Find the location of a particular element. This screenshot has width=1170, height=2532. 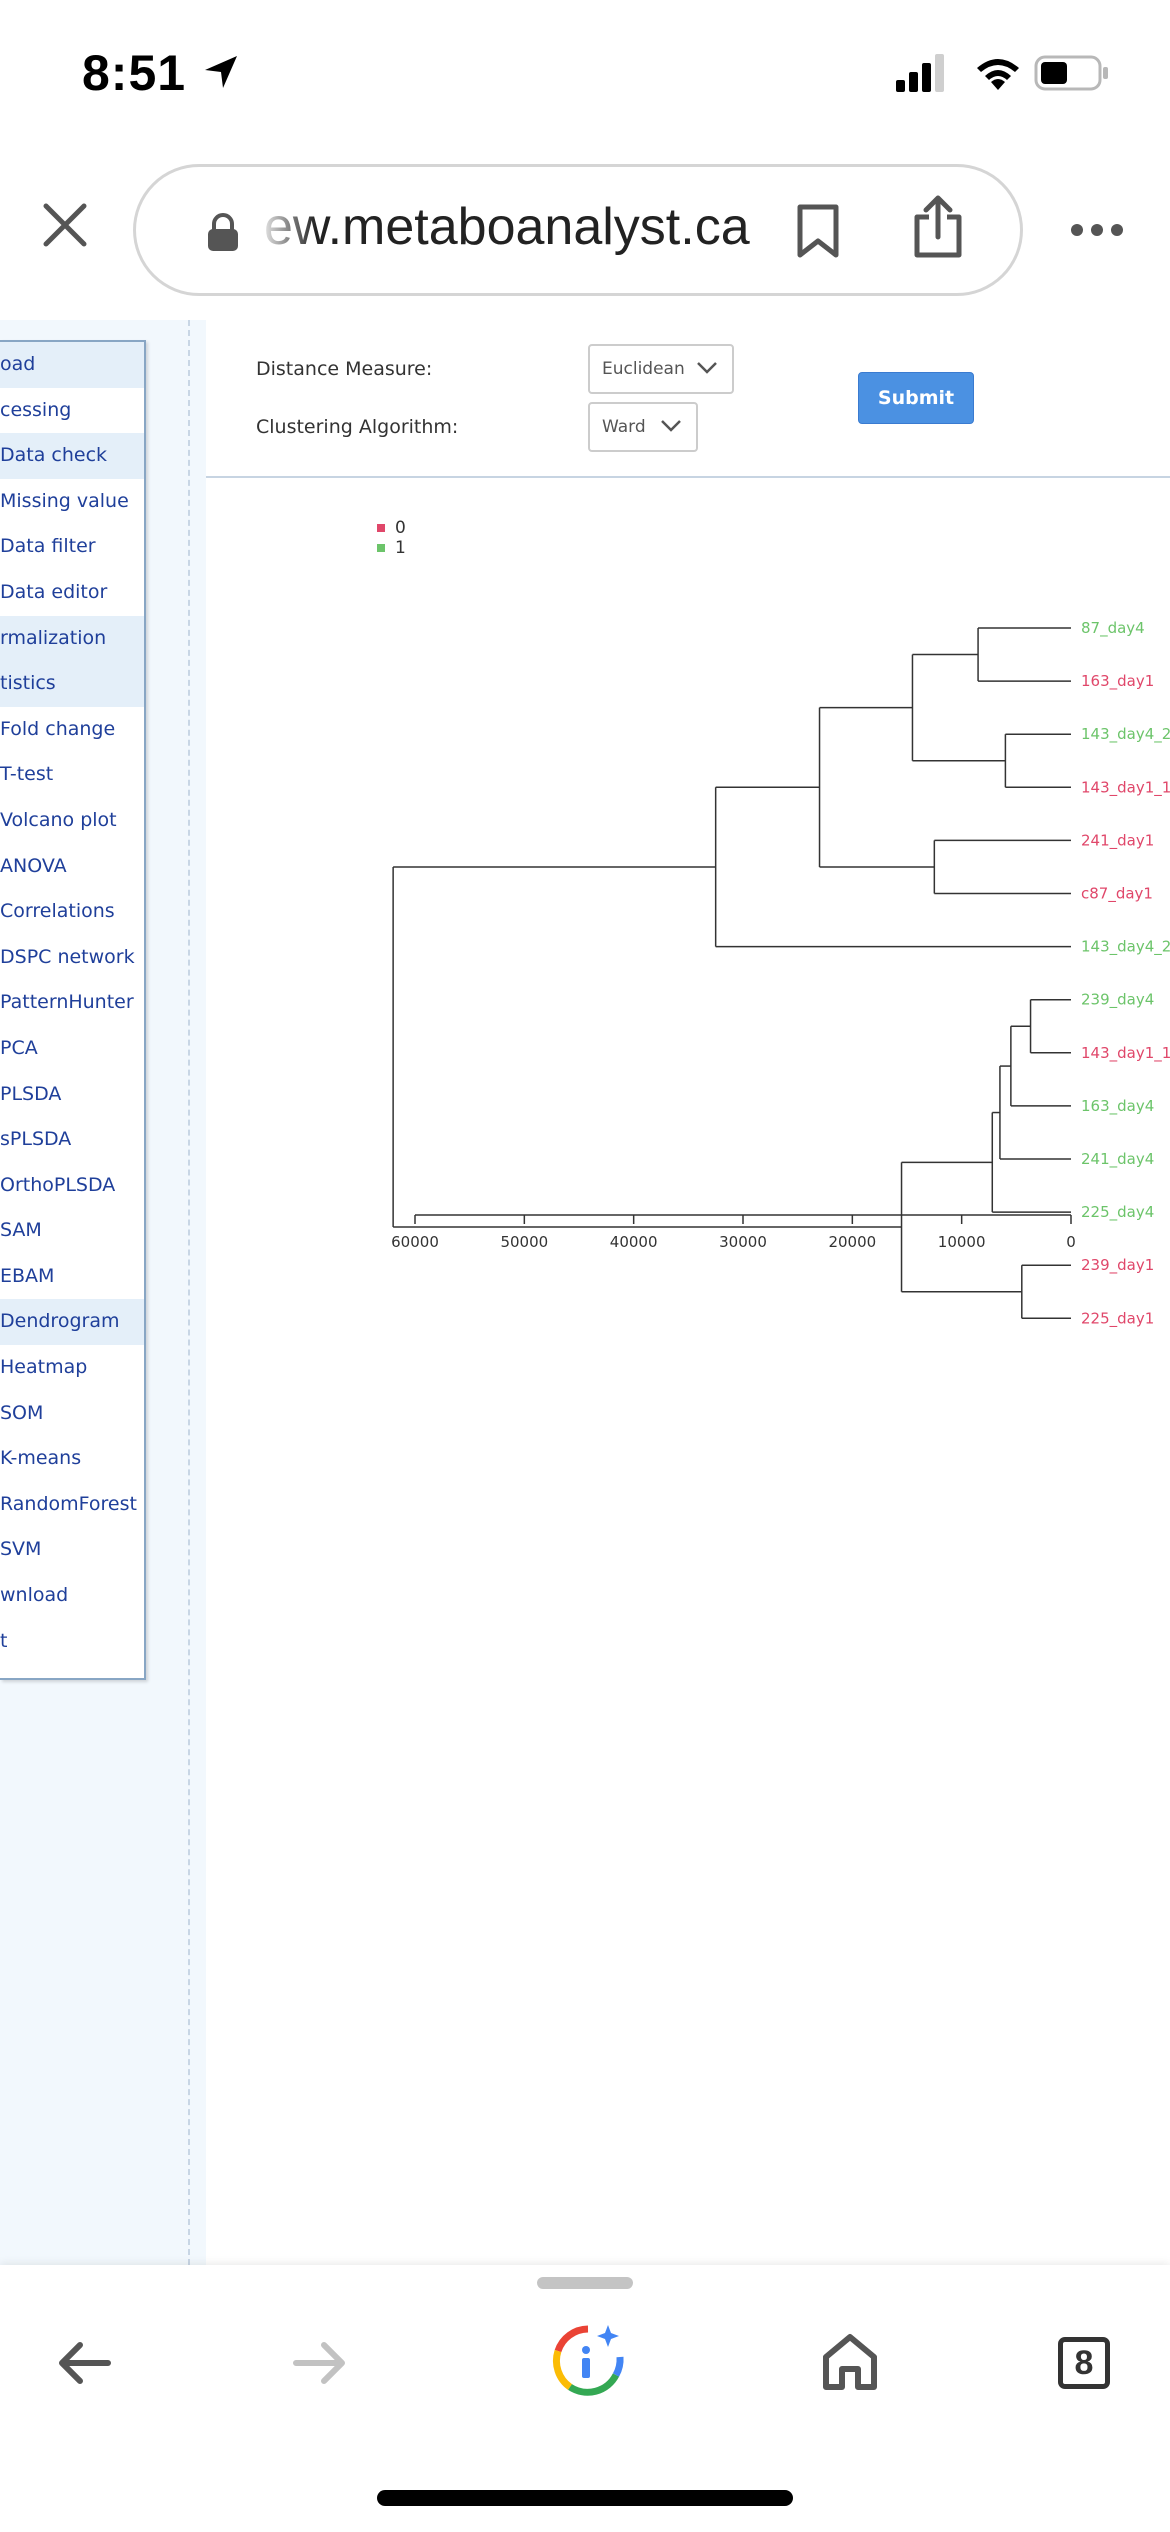

home-indicator is located at coordinates (585, 2498).